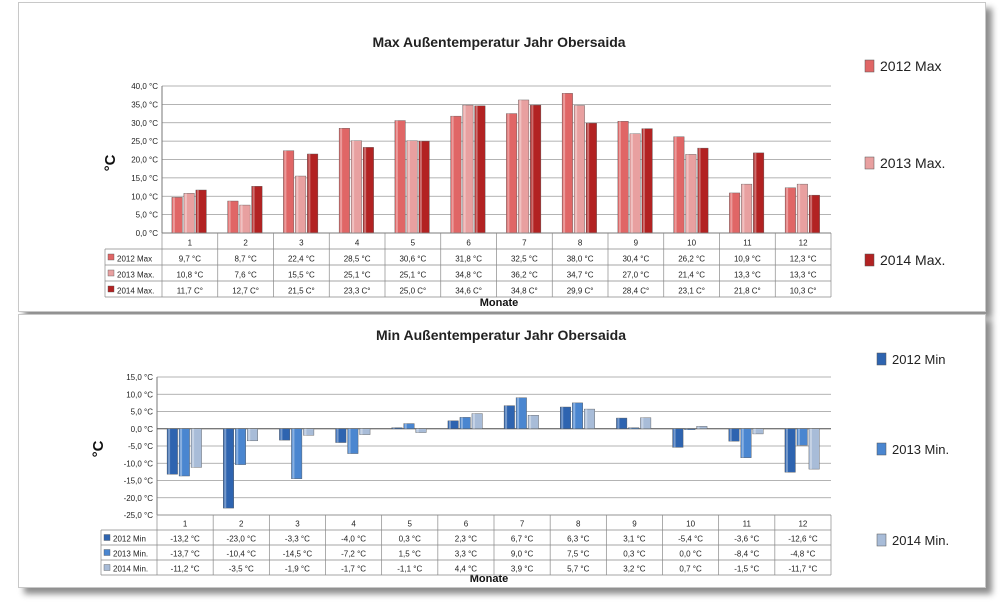 The width and height of the screenshot is (1002, 604). Describe the element at coordinates (139, 463) in the screenshot. I see `y-tick-label: -10,0 °C` at that location.